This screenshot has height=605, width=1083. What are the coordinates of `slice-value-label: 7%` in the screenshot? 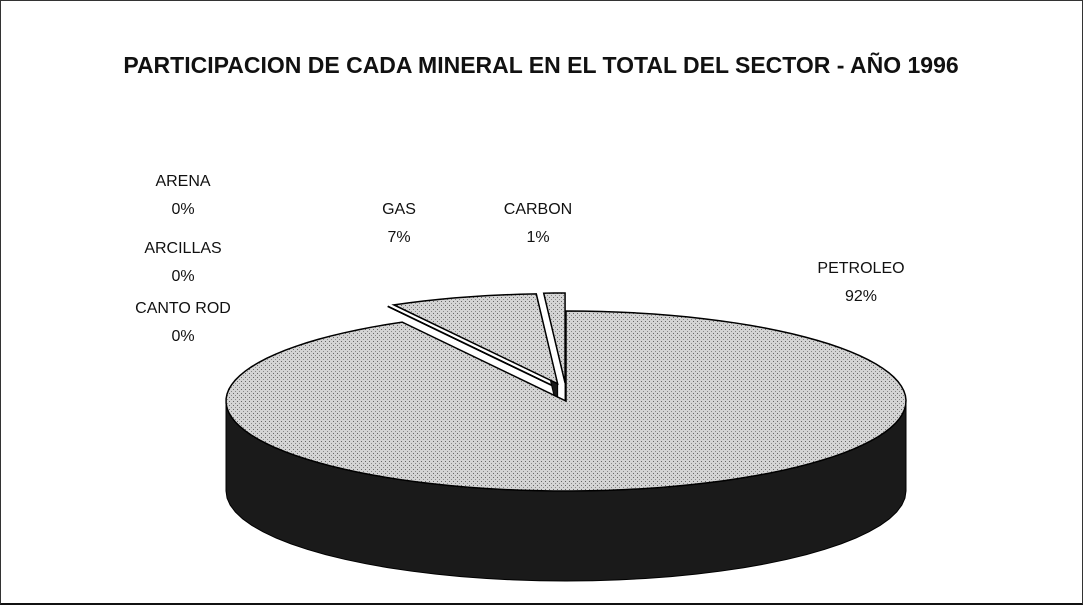 It's located at (398, 237).